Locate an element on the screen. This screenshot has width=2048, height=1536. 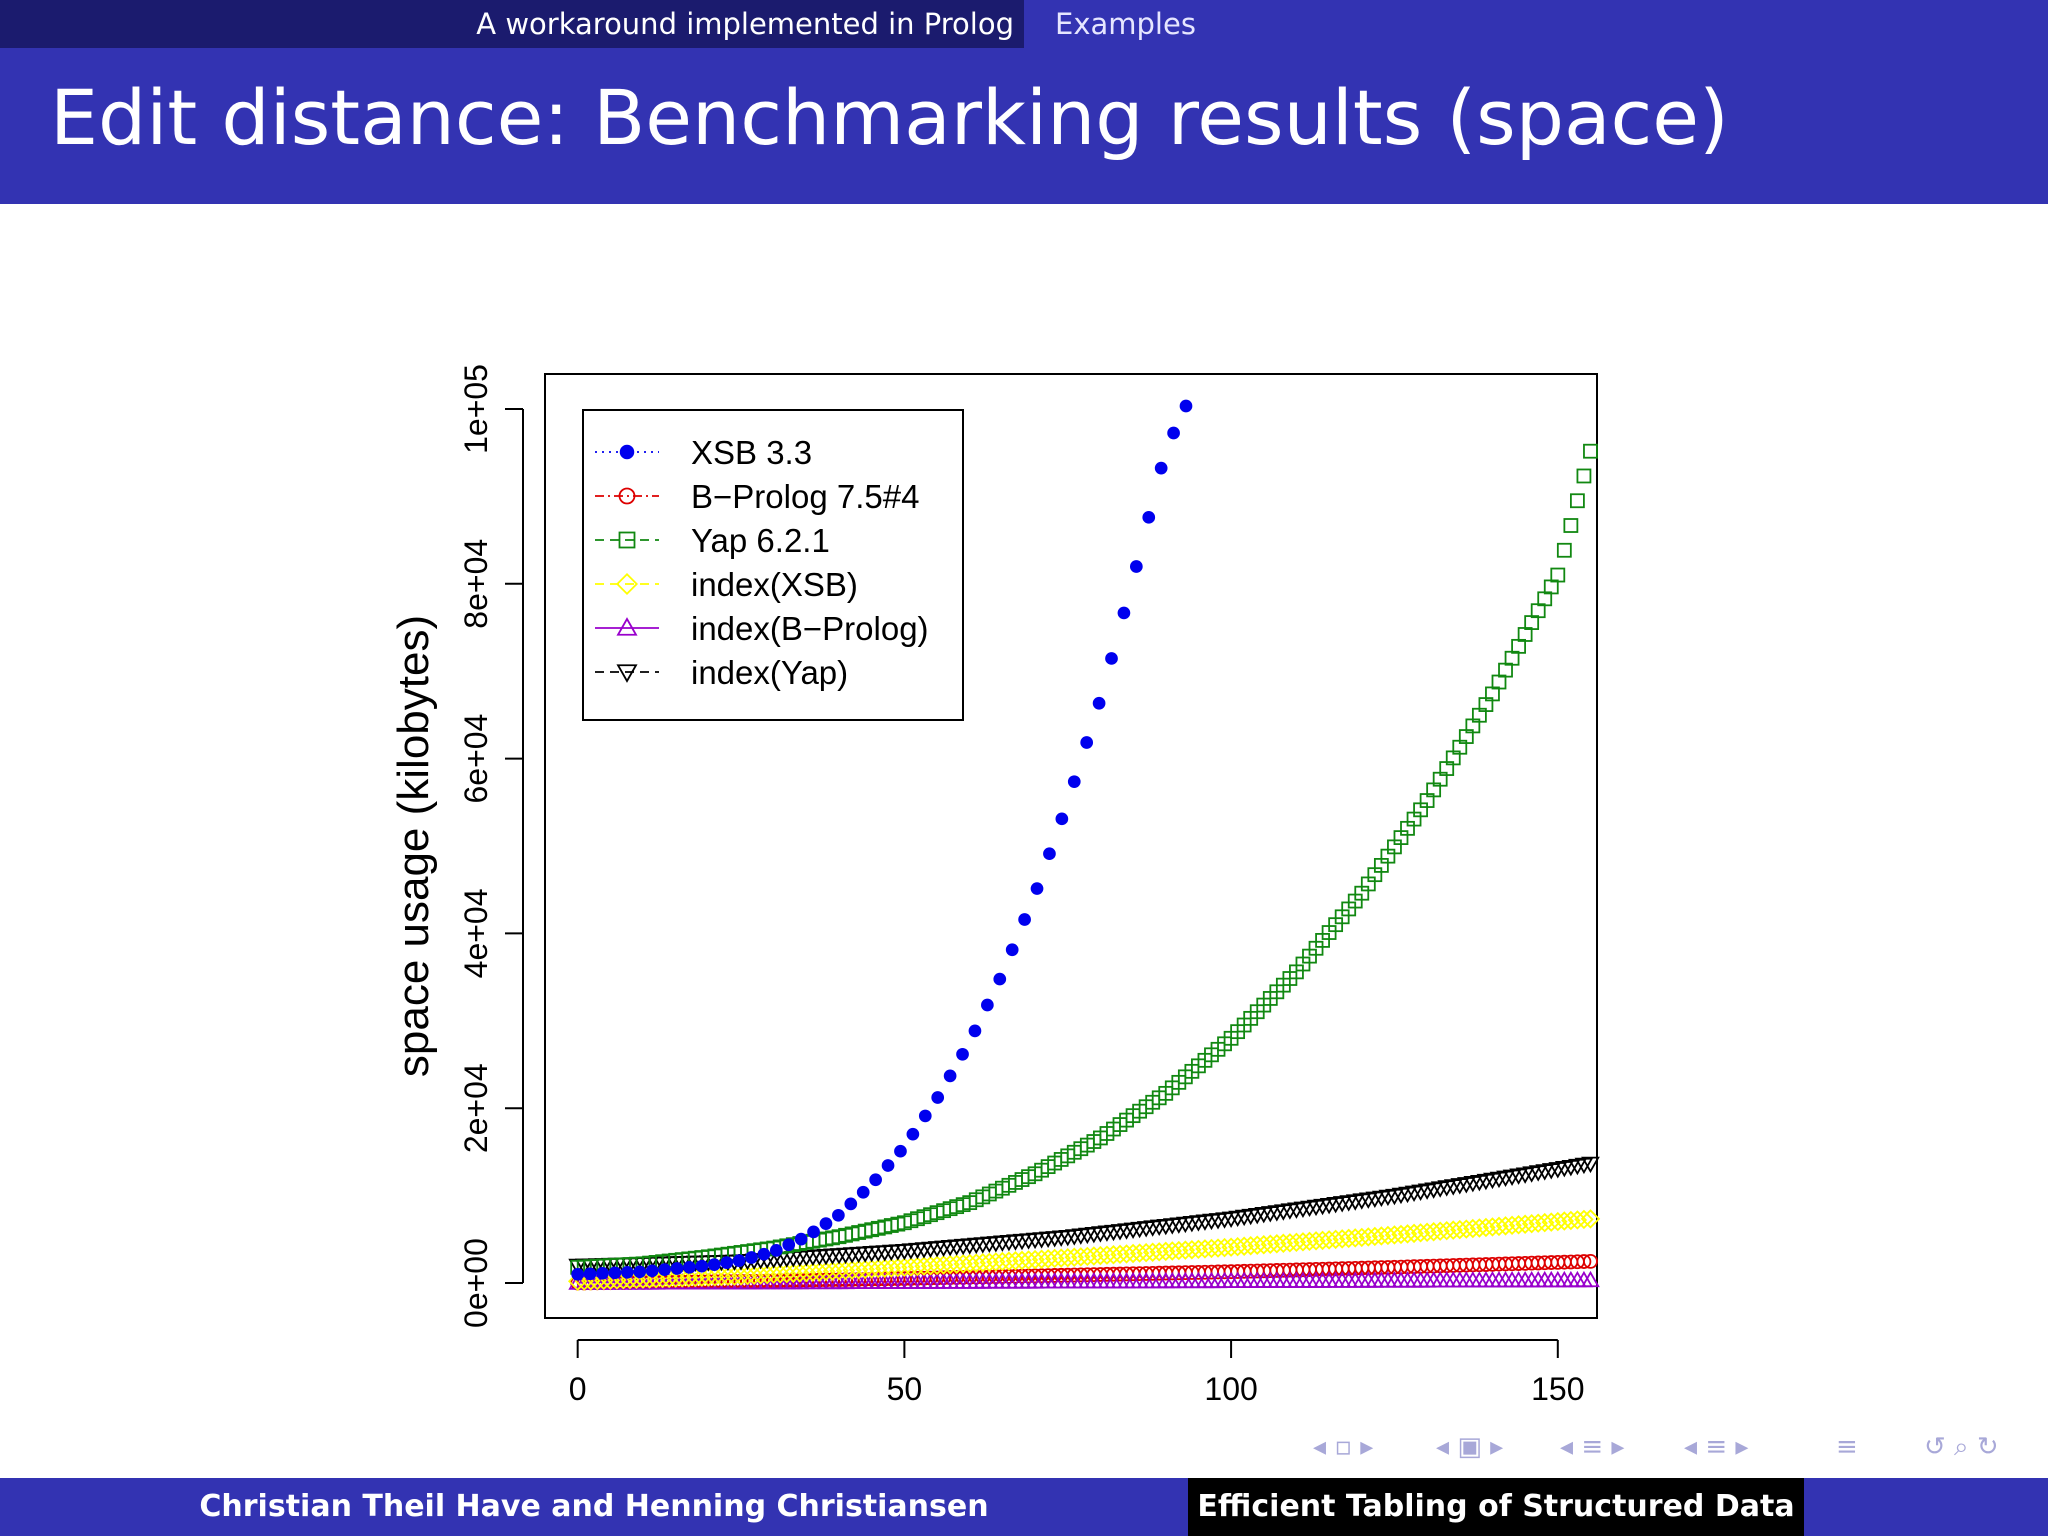
legend-label: index(B−Prolog) is located at coordinates (810, 628).